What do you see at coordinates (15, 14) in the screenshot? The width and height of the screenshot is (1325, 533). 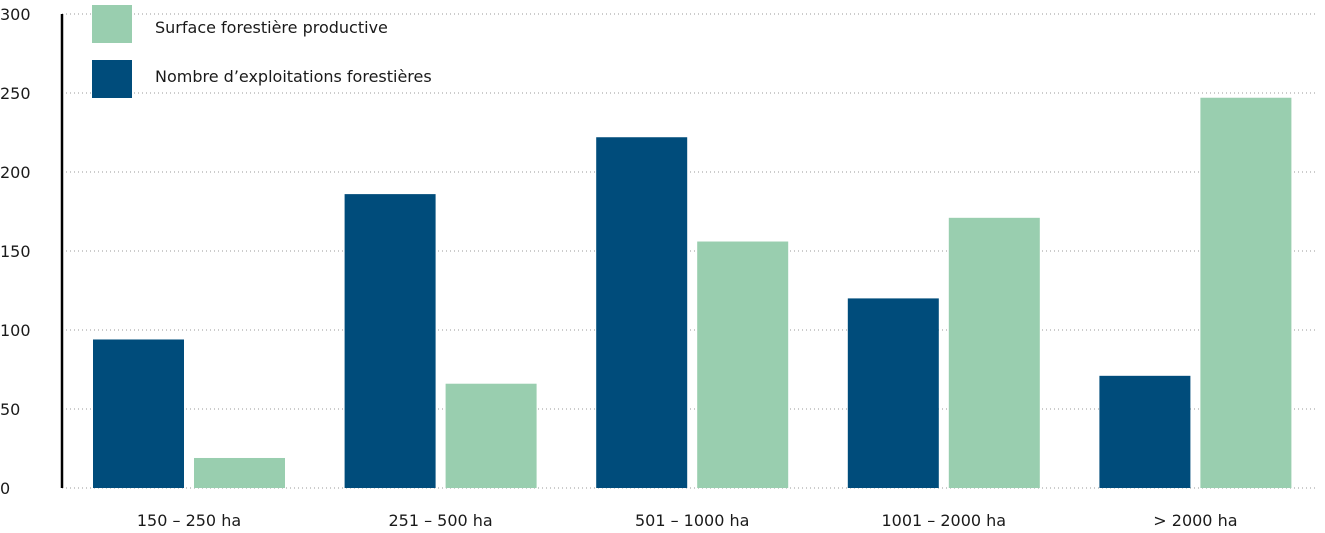 I see `y-tick-label: 300` at bounding box center [15, 14].